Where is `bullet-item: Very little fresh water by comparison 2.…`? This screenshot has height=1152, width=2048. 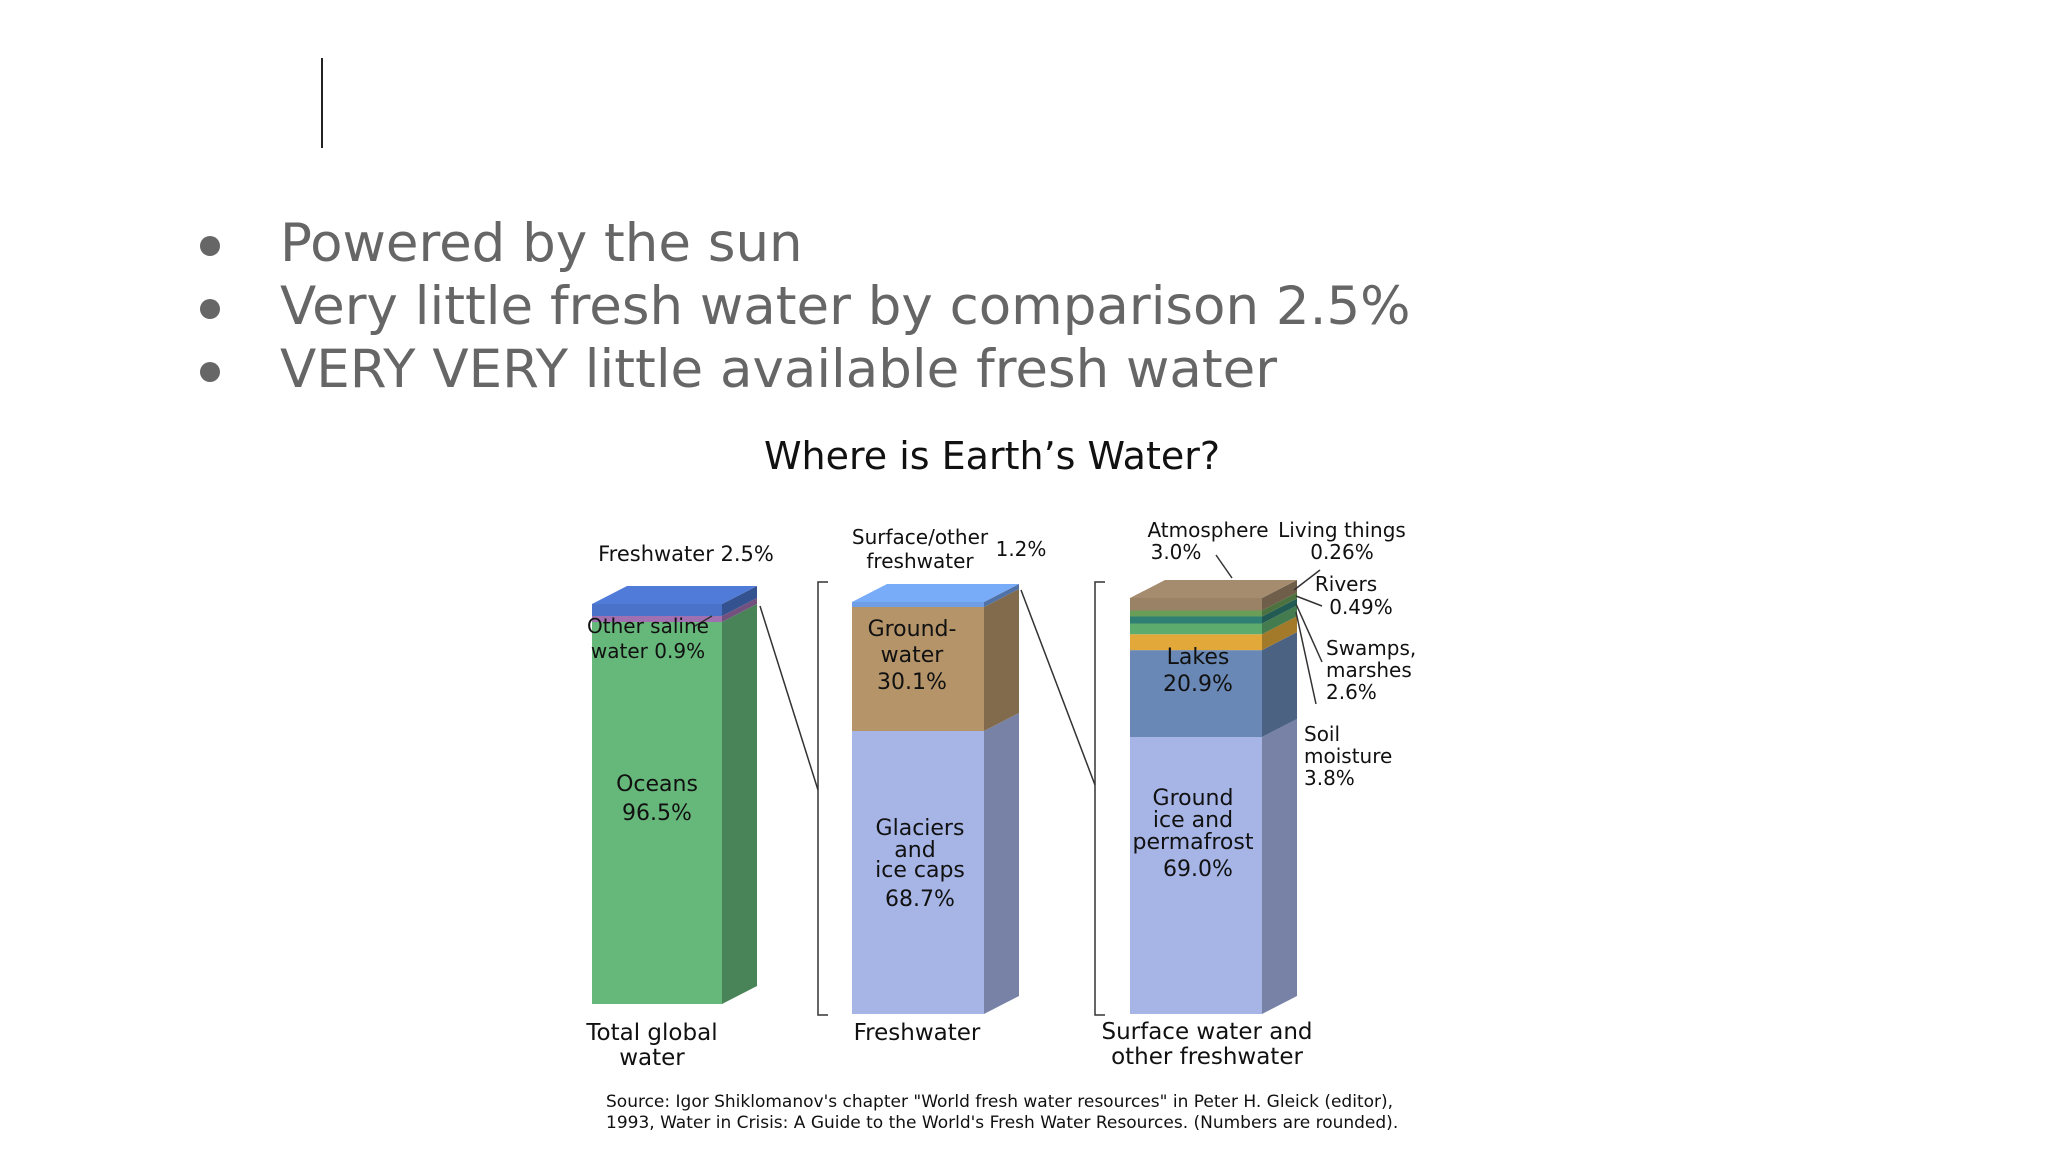
bullet-item: Very little fresh water by comparison 2.… is located at coordinates (803, 306).